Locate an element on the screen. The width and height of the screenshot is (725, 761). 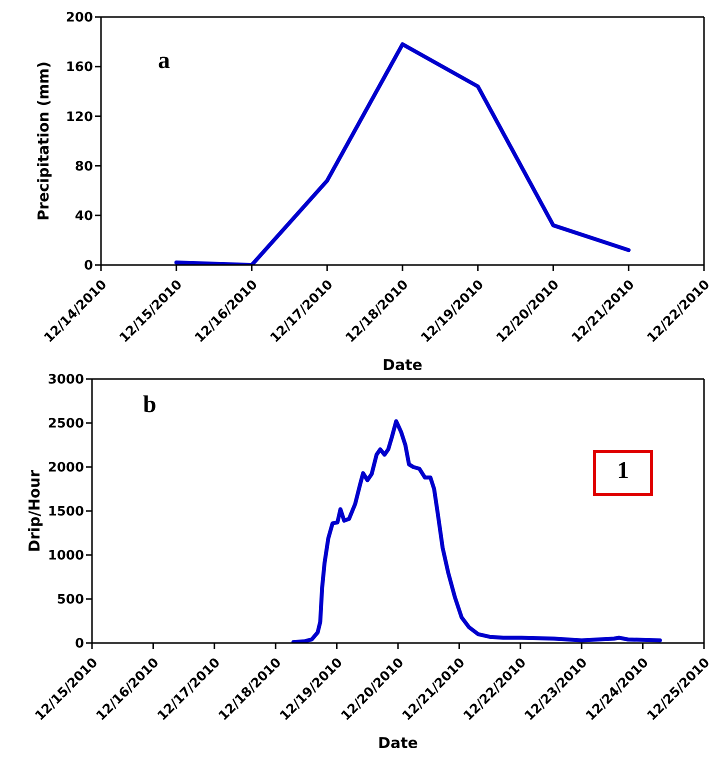
annotation: b is located at coordinates (149, 405).